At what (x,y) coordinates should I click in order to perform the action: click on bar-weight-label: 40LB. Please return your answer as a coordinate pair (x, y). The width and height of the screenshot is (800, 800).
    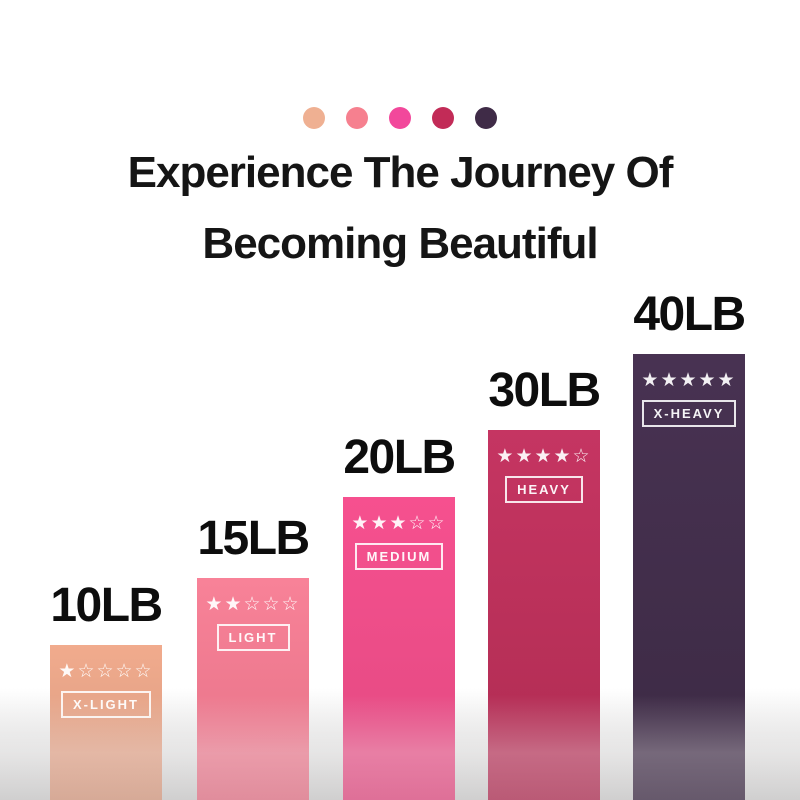
    Looking at the image, I should click on (689, 314).